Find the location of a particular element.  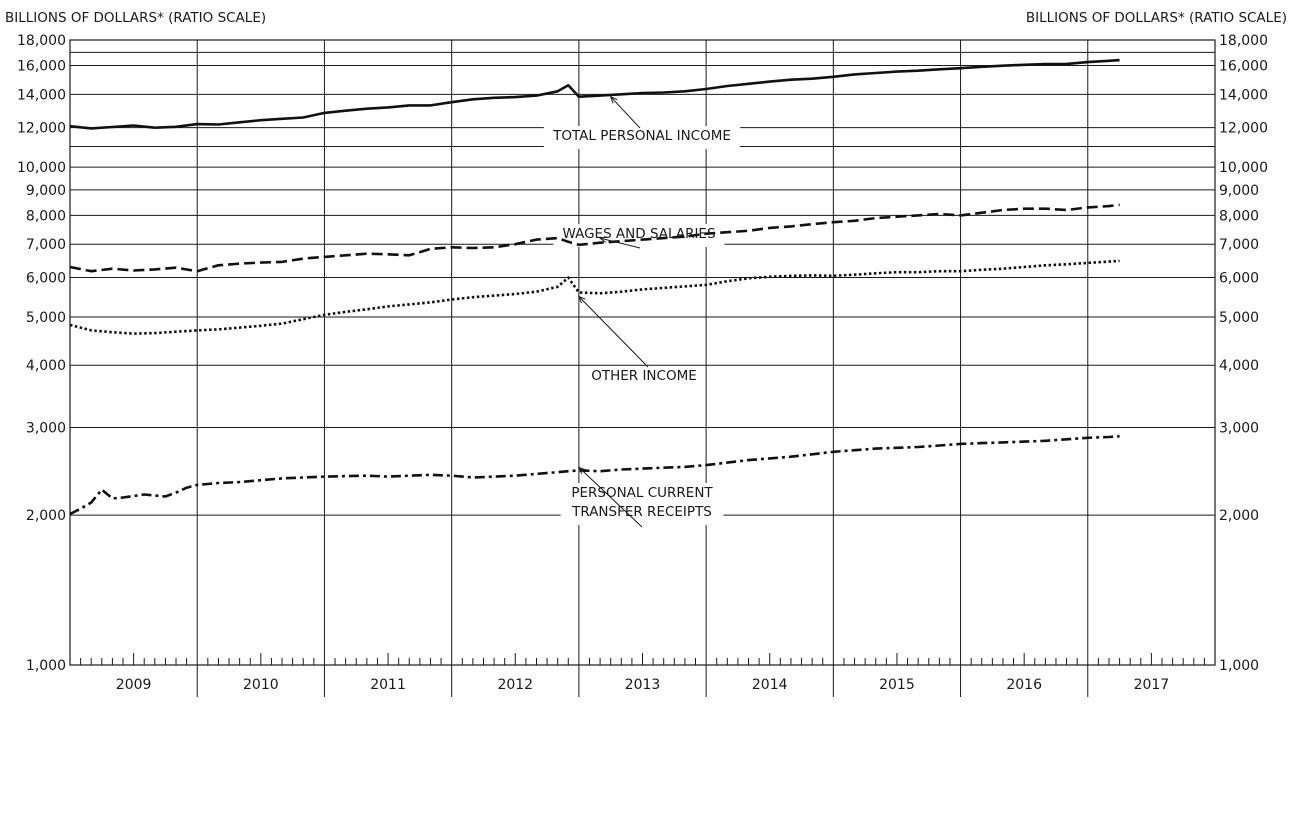

y-tick-label-right: 12,000 is located at coordinates (1243, 129).